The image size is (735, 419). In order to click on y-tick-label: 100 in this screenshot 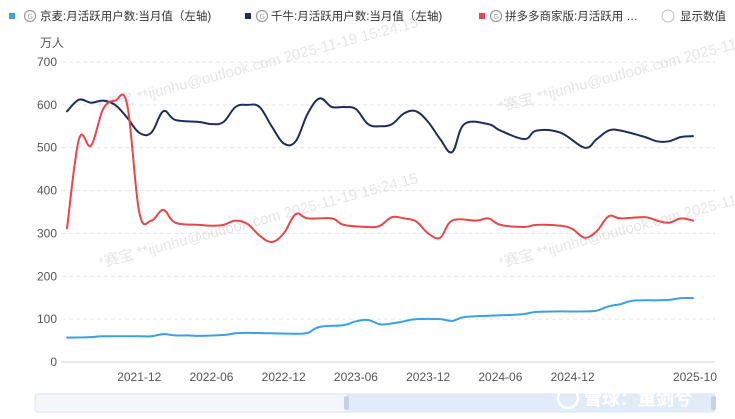, I will do `click(47, 319)`.